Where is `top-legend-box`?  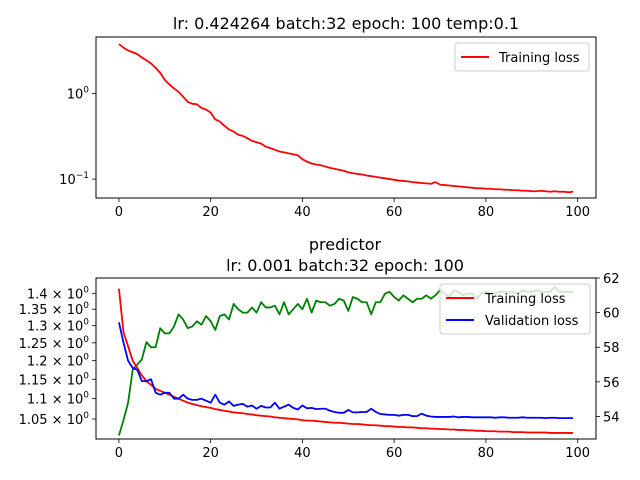 top-legend-box is located at coordinates (522, 57).